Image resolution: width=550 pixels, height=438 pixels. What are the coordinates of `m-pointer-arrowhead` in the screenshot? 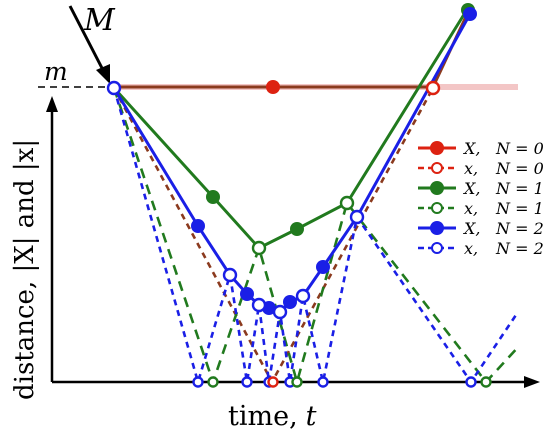 It's located at (103, 74).